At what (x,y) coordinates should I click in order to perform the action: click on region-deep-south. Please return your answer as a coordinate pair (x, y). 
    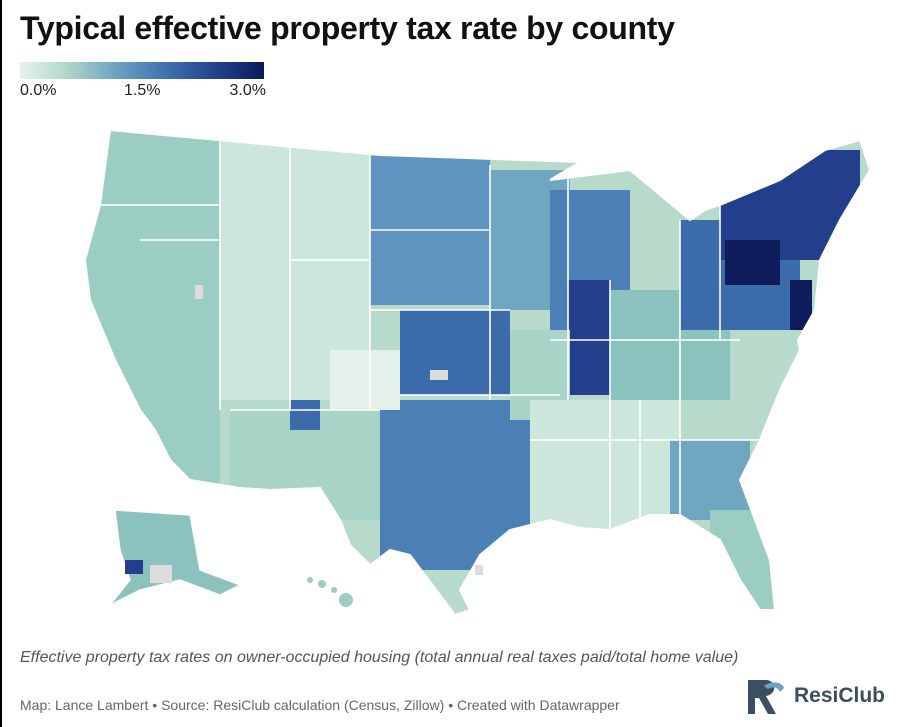
    Looking at the image, I should click on (605, 465).